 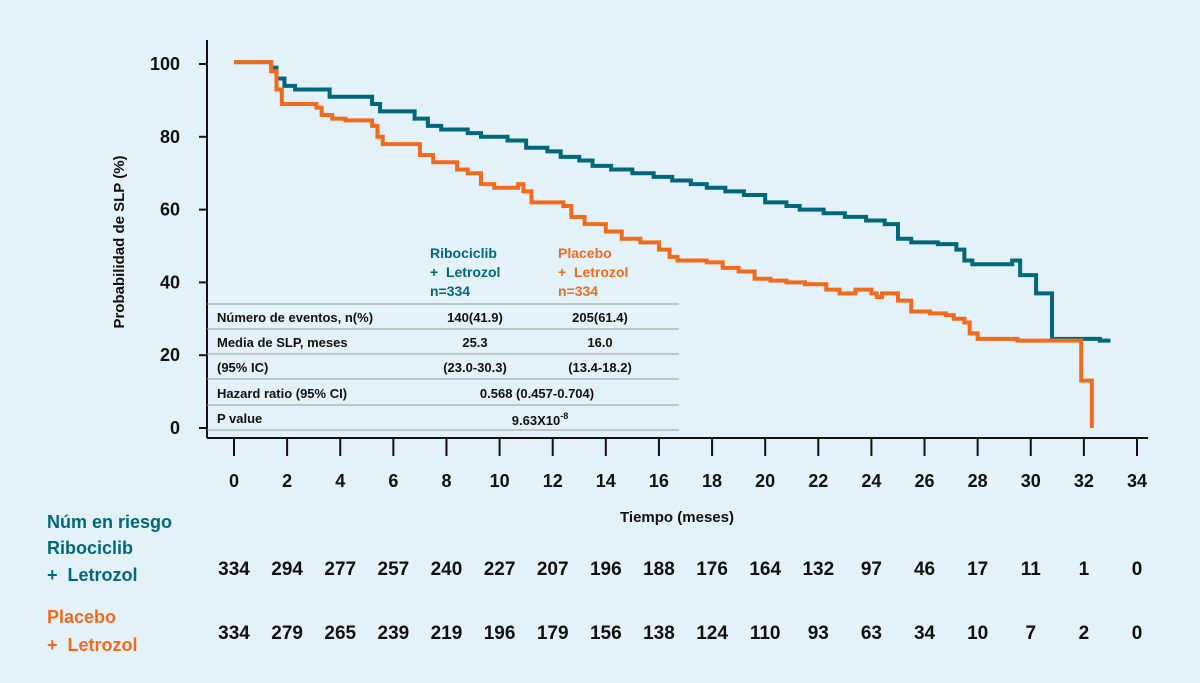 I want to click on risk-ribociclib-l1: Ribociclib, so click(x=90, y=548).